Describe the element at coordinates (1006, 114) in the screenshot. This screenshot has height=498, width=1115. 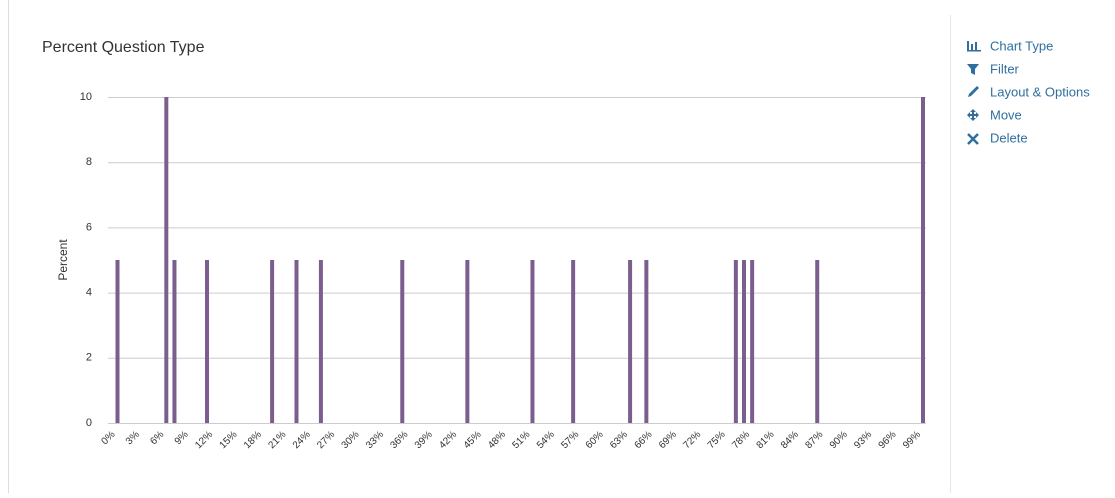
I see `menu-label: Move` at that location.